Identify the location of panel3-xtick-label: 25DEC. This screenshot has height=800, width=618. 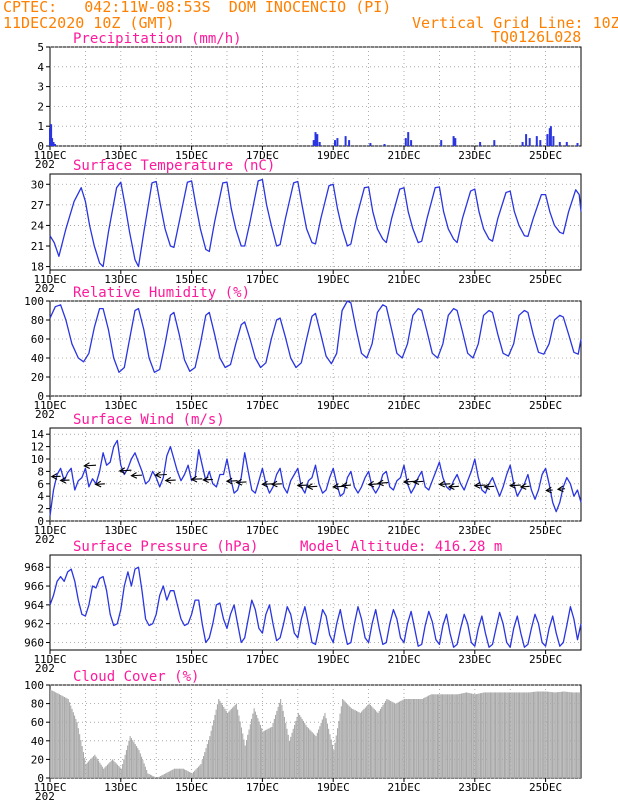
(545, 405).